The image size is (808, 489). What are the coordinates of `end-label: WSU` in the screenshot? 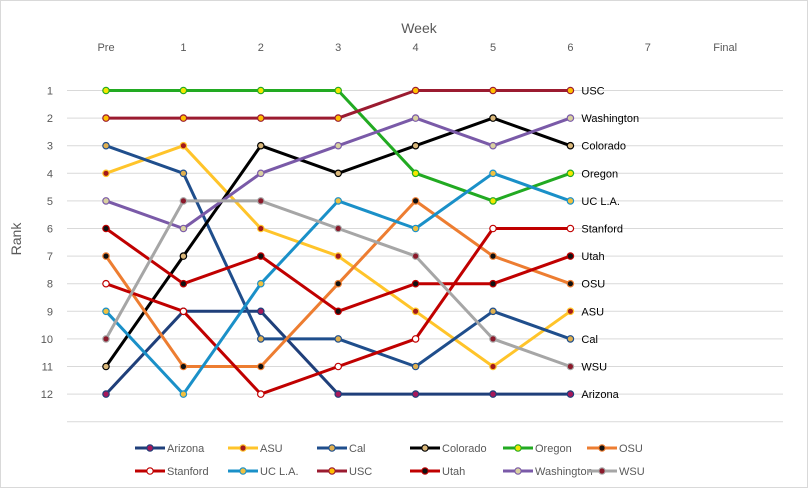 It's located at (594, 368).